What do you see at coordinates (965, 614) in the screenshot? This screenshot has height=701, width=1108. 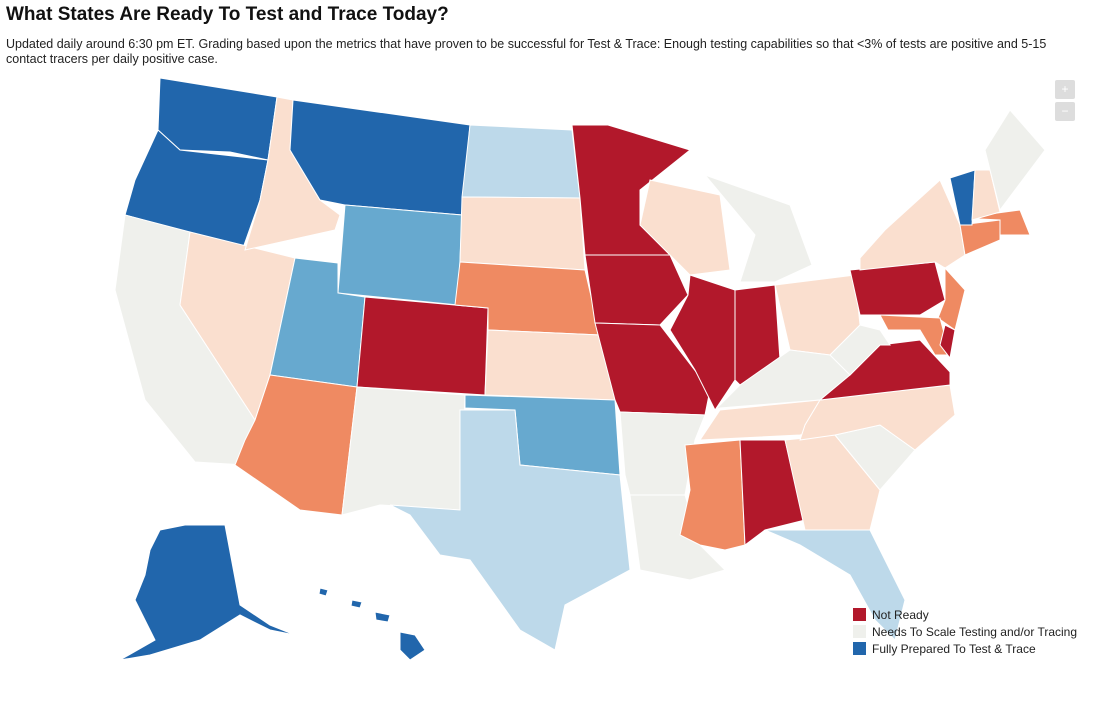 I see `legend-item: Not Ready` at bounding box center [965, 614].